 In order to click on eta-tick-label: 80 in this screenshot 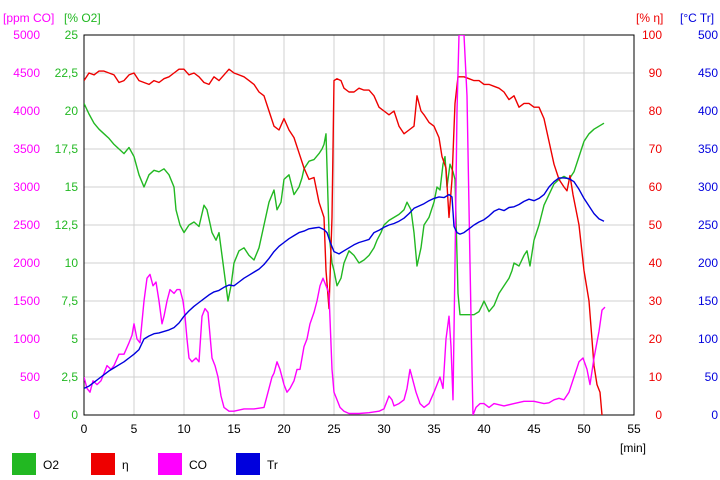, I will do `click(656, 111)`.